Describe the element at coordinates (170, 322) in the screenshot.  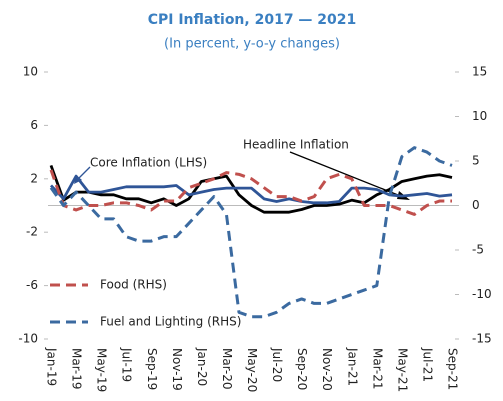
I see `legend-label: Fuel and Lighting (RHS)` at that location.